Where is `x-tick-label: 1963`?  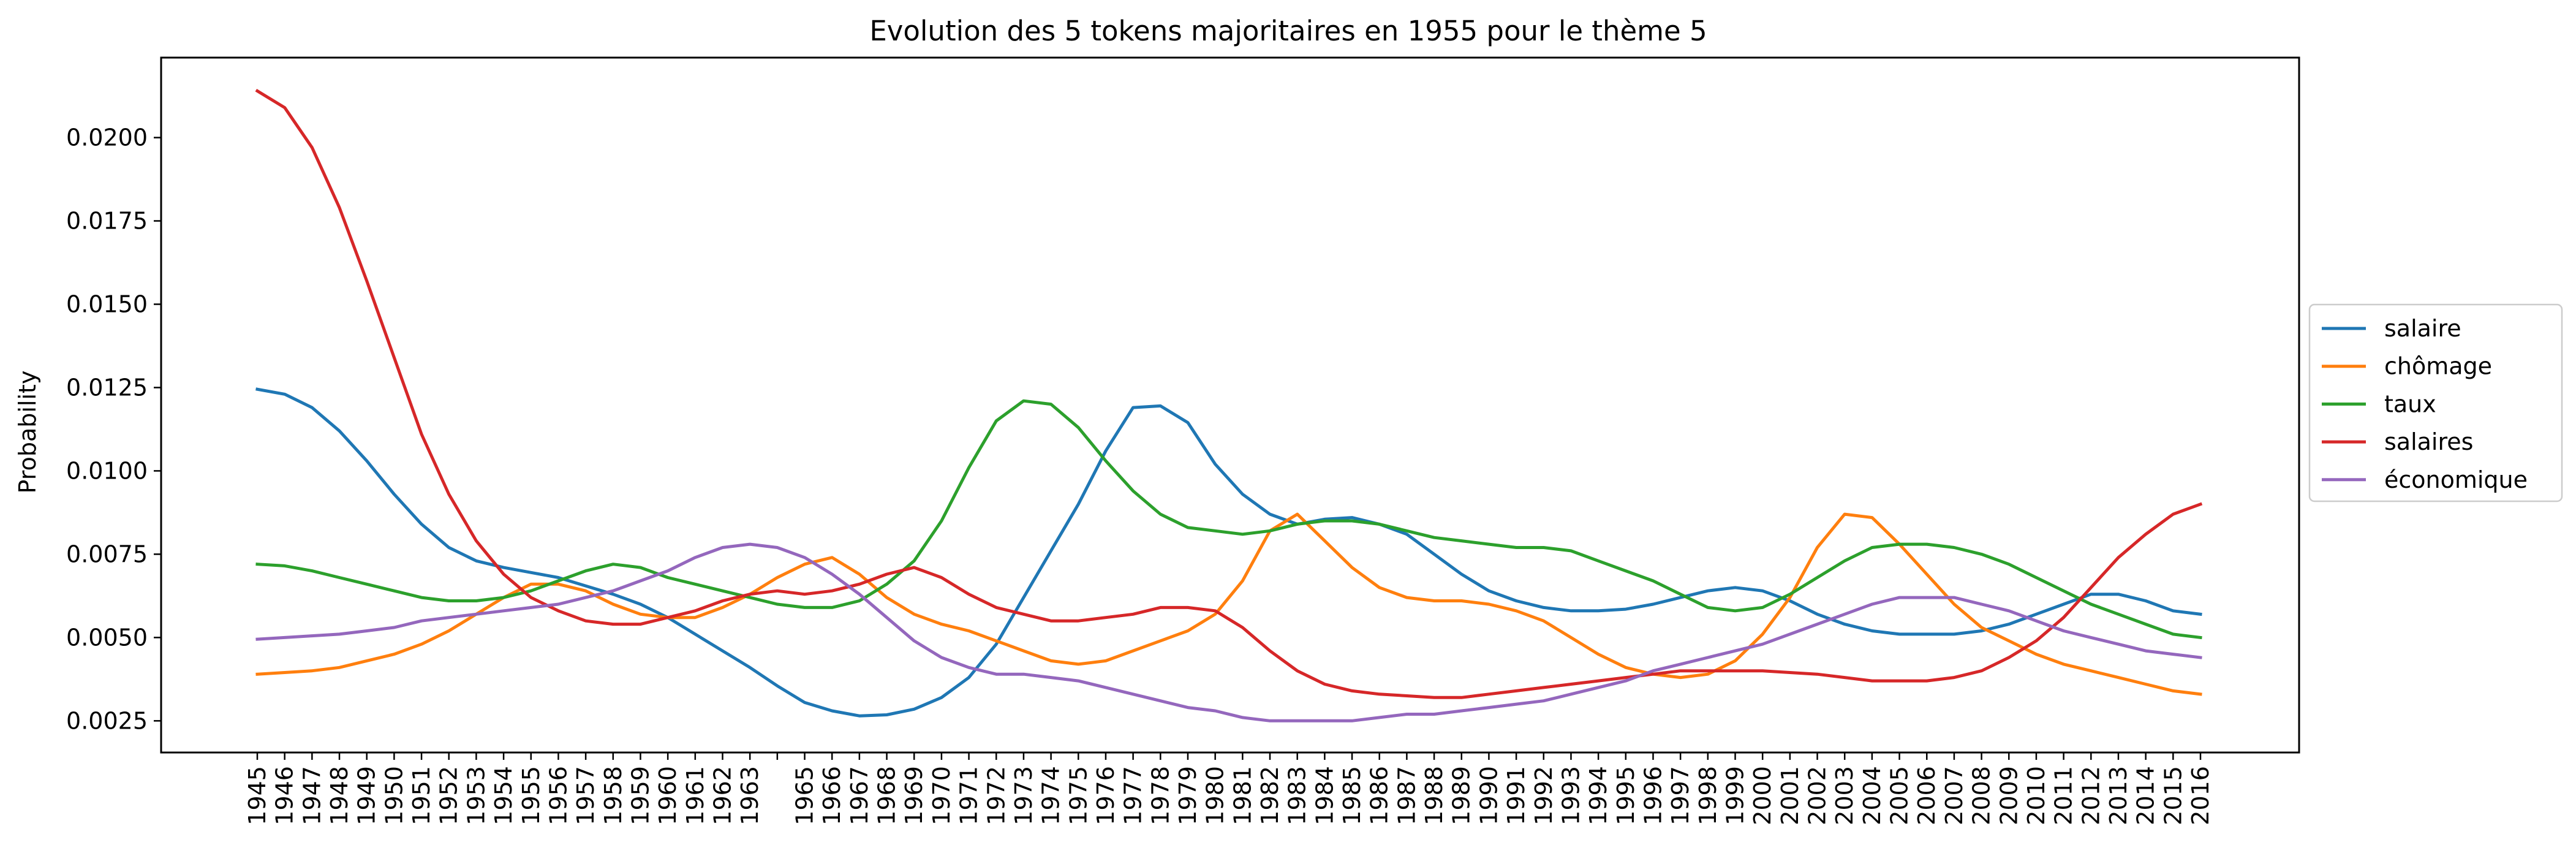
x-tick-label: 1963 is located at coordinates (749, 795).